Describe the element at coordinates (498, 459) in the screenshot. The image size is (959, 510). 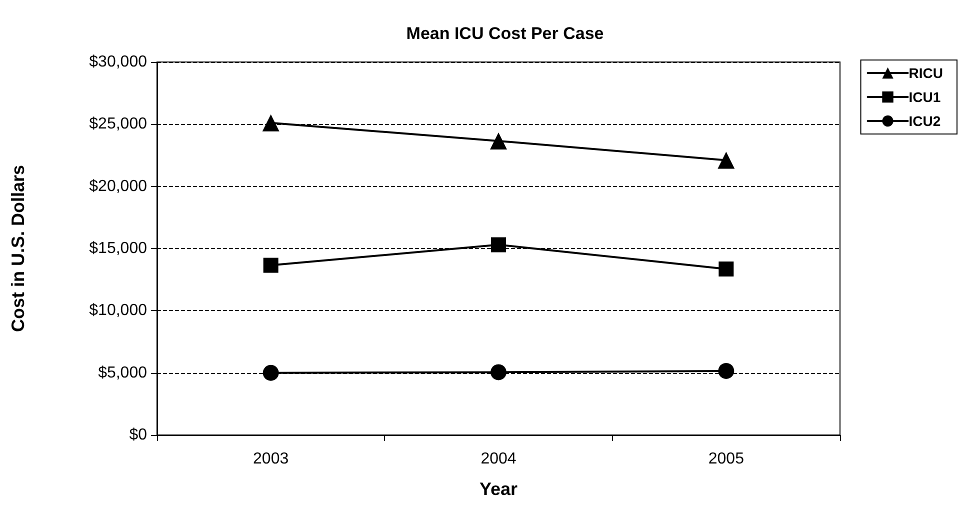
I see `x-tick-label: 2004` at that location.